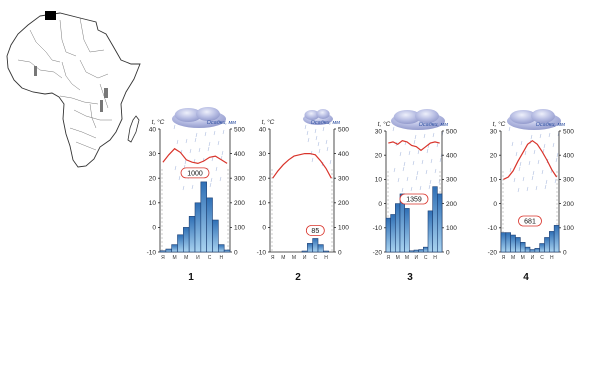 The width and height of the screenshot is (598, 368). Describe the element at coordinates (495, 204) in the screenshot. I see `temperature-tick-label: 0` at that location.